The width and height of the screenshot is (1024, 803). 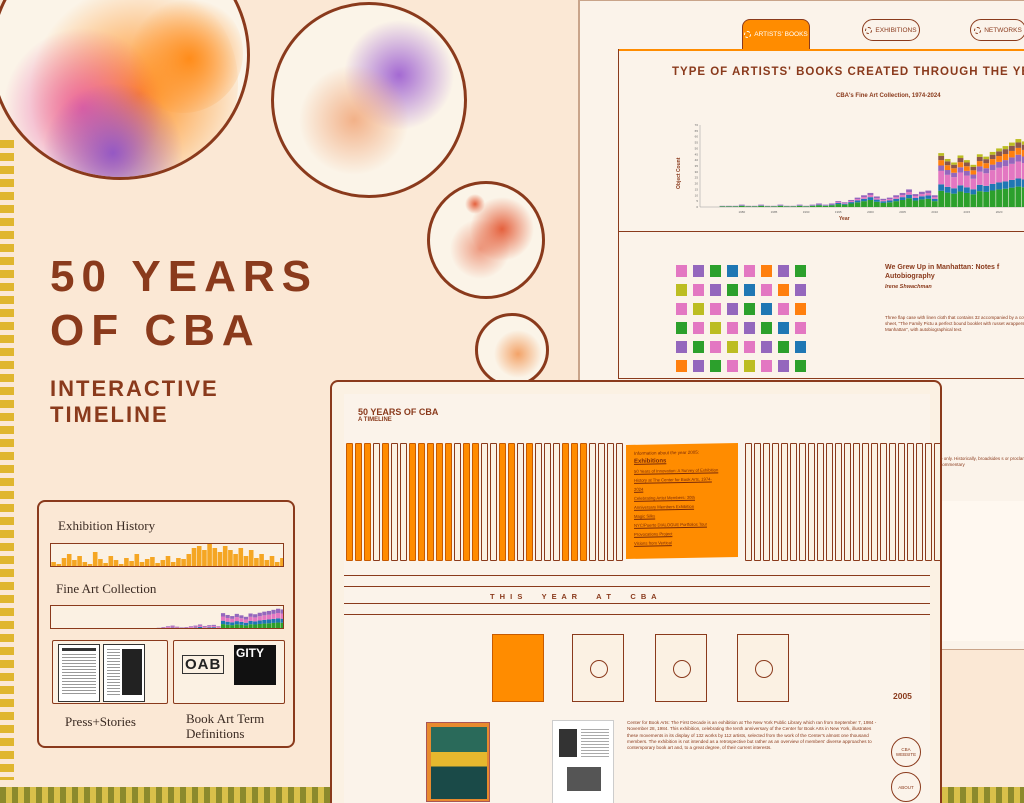 I want to click on network-bubble-medium, so click(x=369, y=100).